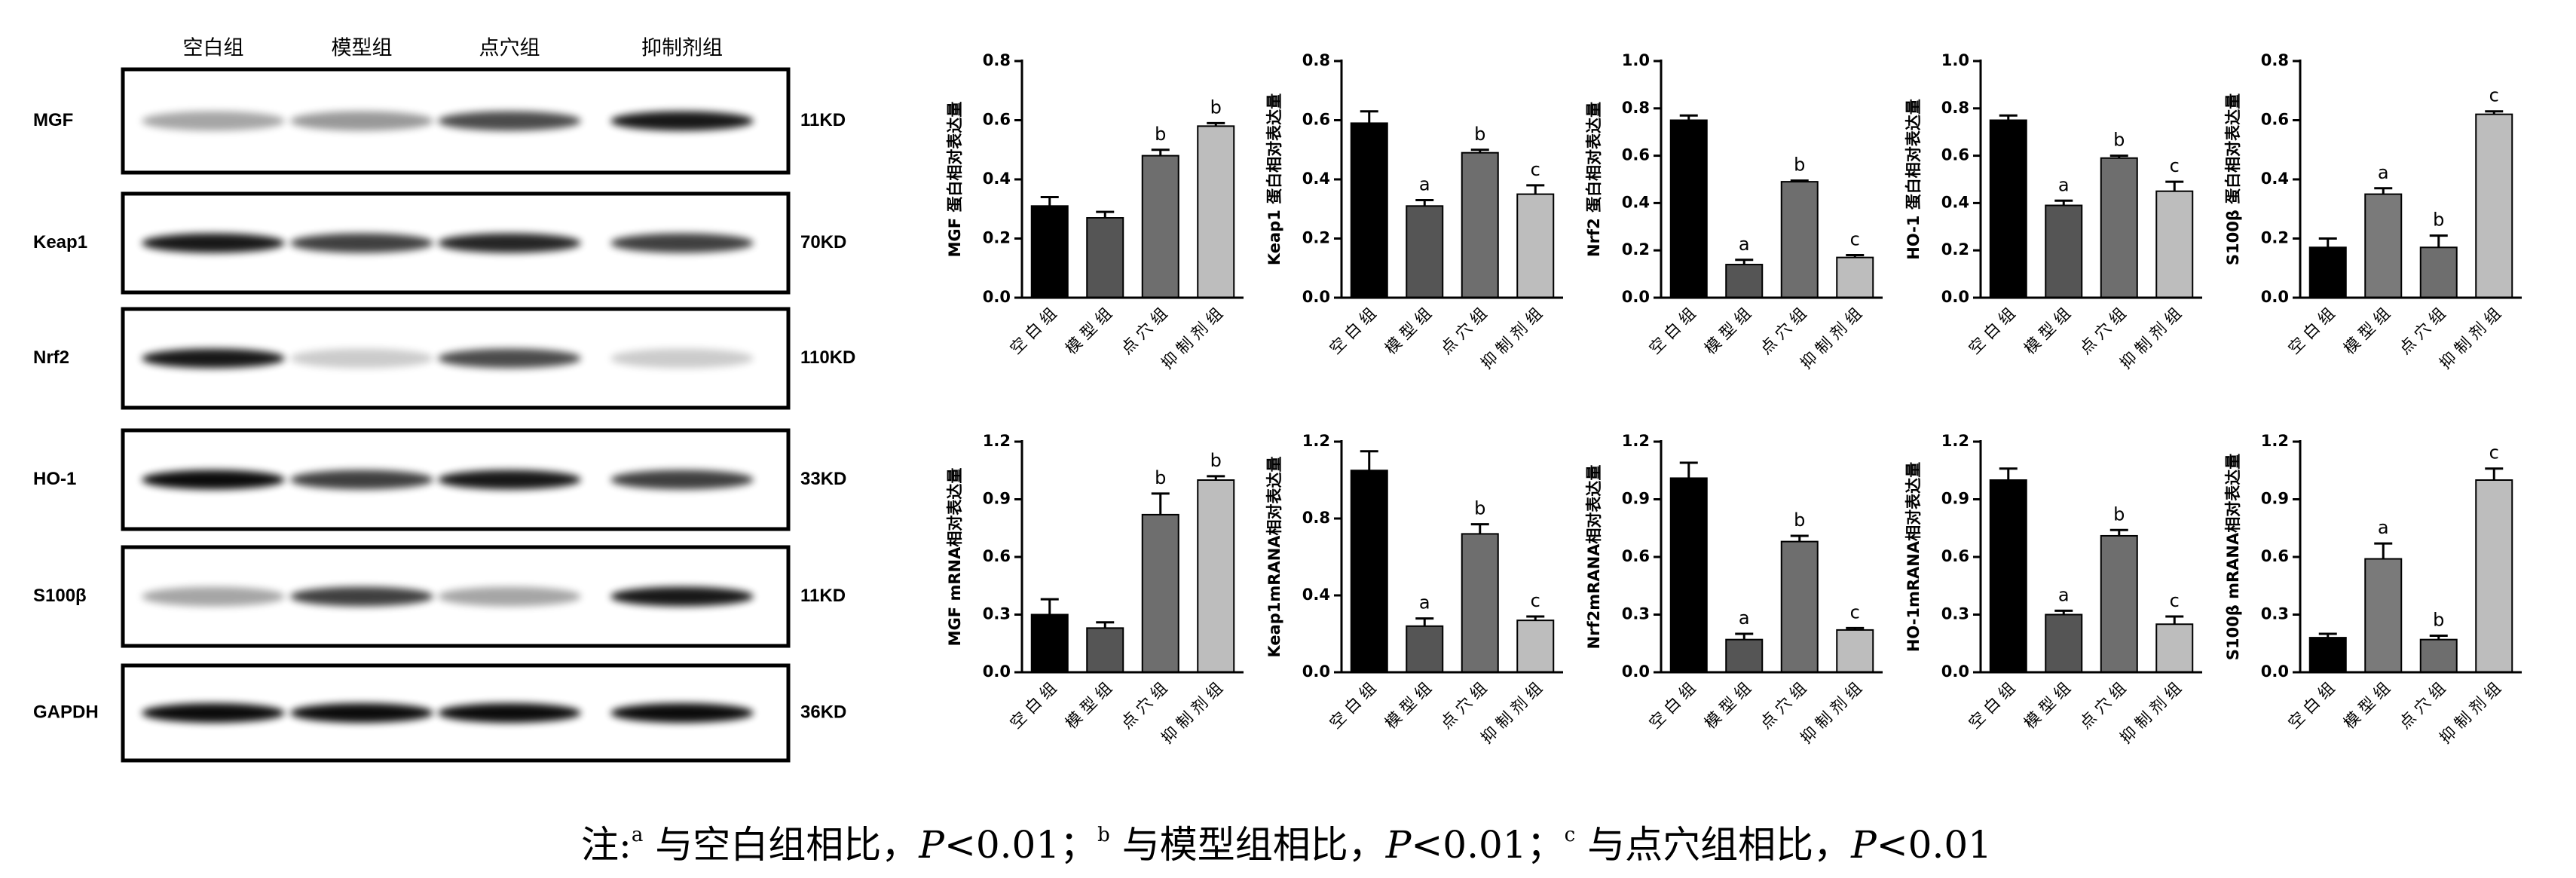  What do you see at coordinates (1570, 835) in the screenshot?
I see `note-superscript: c` at bounding box center [1570, 835].